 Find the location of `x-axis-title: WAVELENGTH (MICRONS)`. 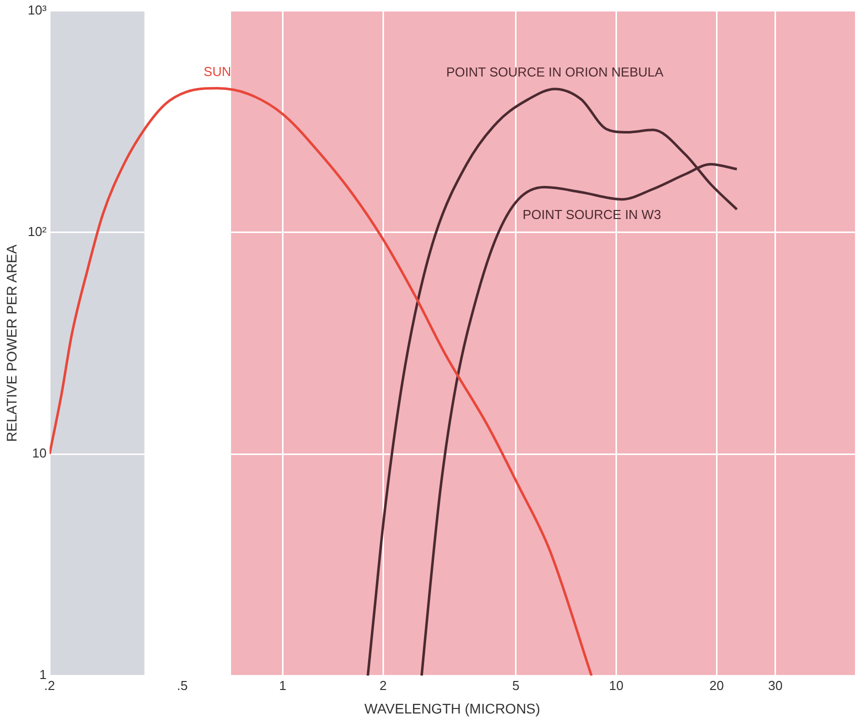

x-axis-title: WAVELENGTH (MICRONS) is located at coordinates (452, 708).